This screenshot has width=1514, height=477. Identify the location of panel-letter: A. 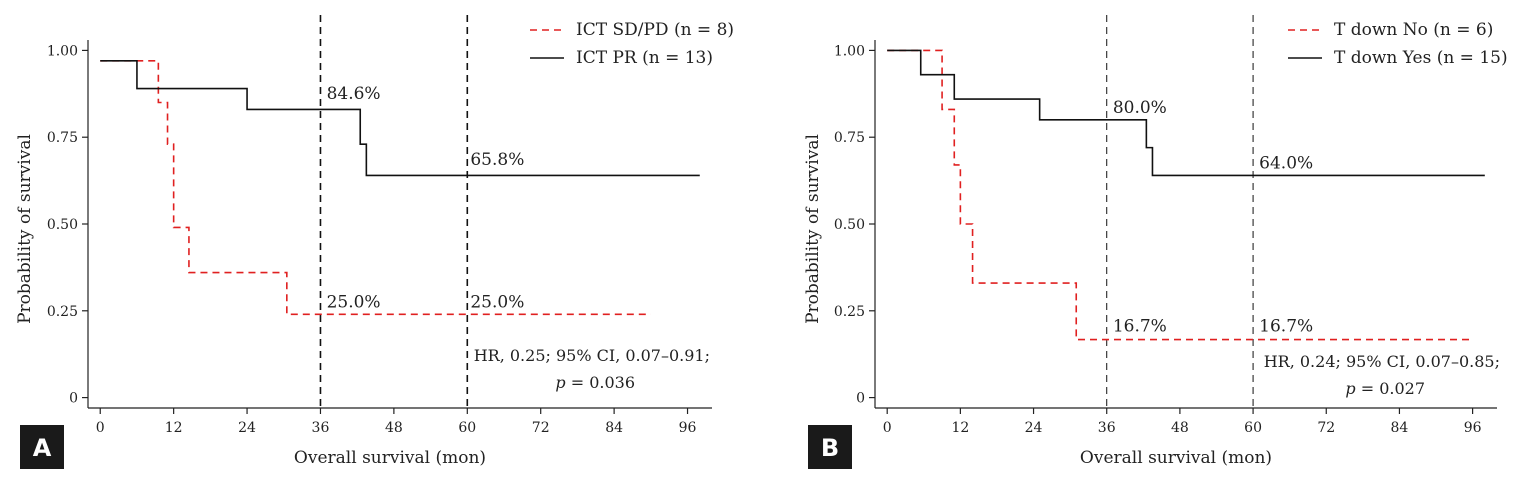
(42, 448).